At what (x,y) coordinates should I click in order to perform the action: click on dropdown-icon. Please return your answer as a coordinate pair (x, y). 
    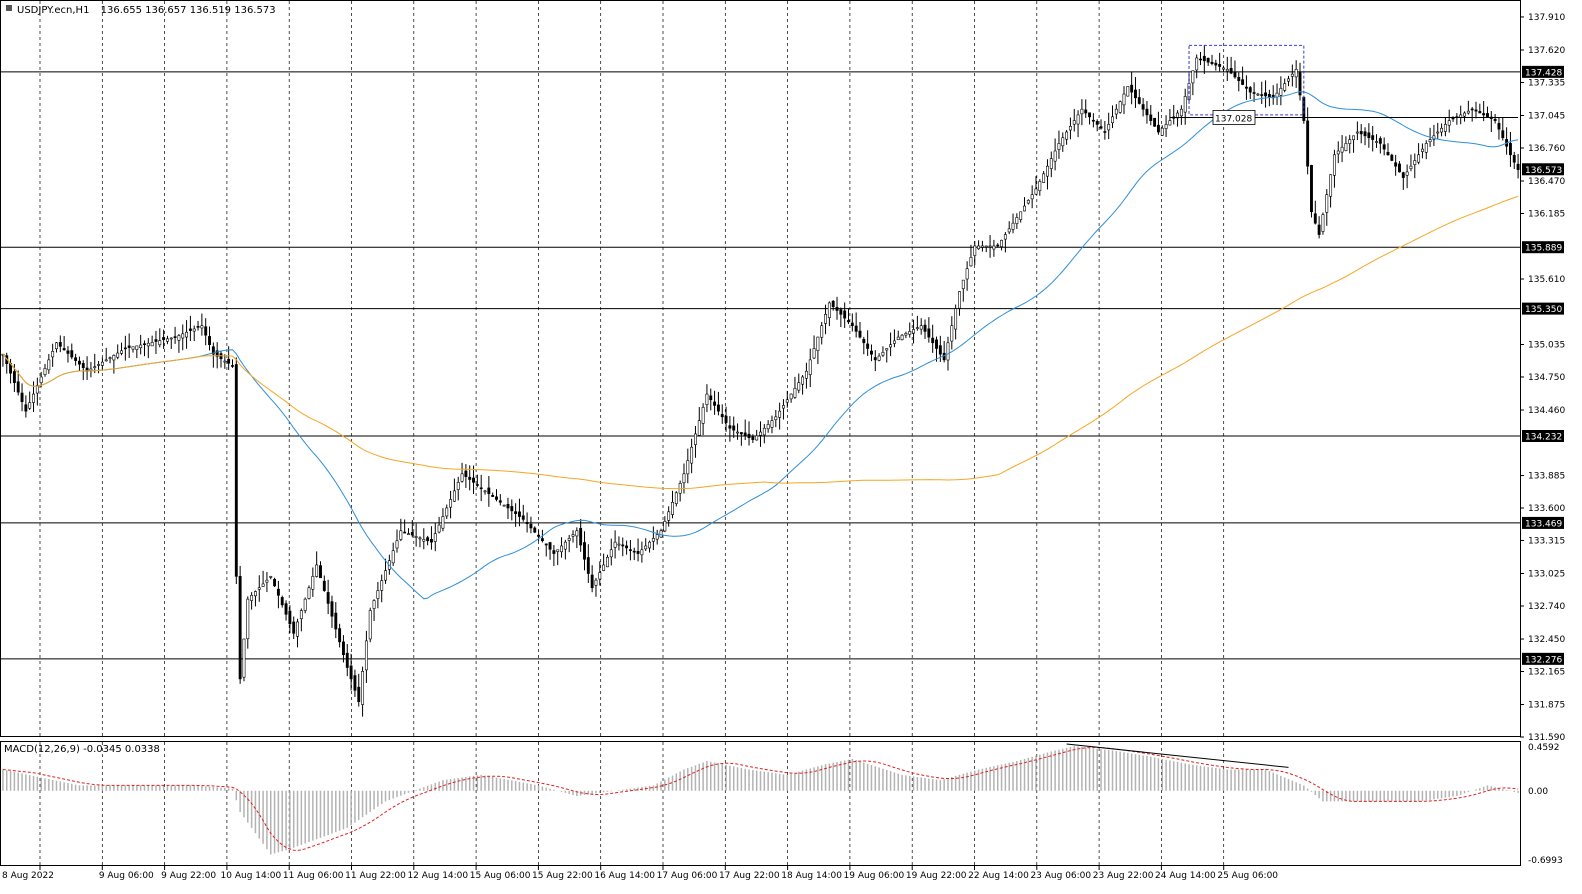
    Looking at the image, I should click on (9, 8).